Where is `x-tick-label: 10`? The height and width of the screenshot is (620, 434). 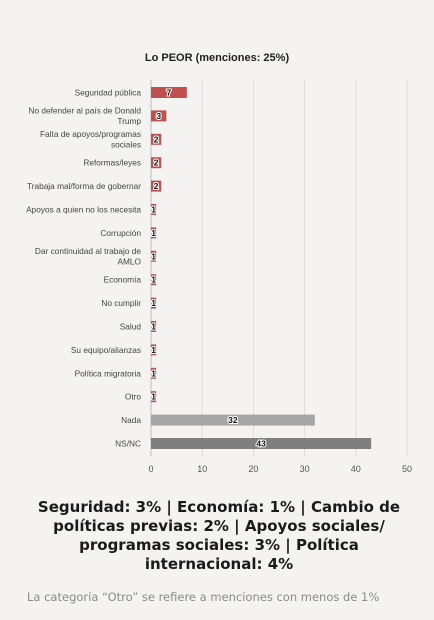
x-tick-label: 10 is located at coordinates (202, 469).